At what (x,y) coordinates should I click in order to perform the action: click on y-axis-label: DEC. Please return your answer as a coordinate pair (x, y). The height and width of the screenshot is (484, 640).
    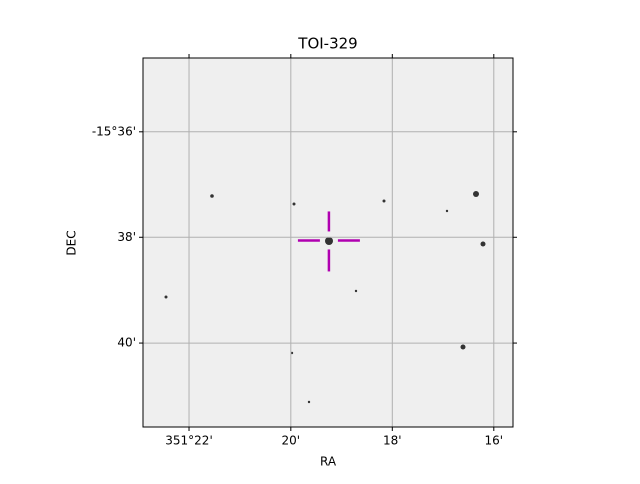
    Looking at the image, I should click on (72, 242).